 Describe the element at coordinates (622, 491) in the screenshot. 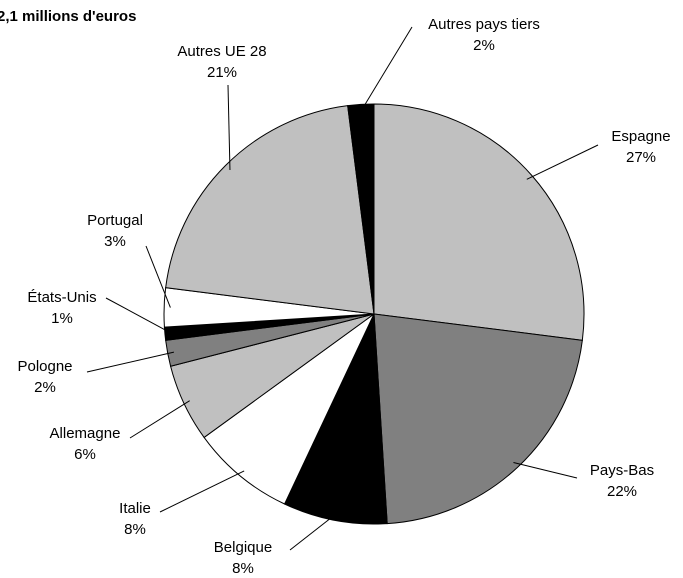

I see `slice-value-label: 22%` at that location.